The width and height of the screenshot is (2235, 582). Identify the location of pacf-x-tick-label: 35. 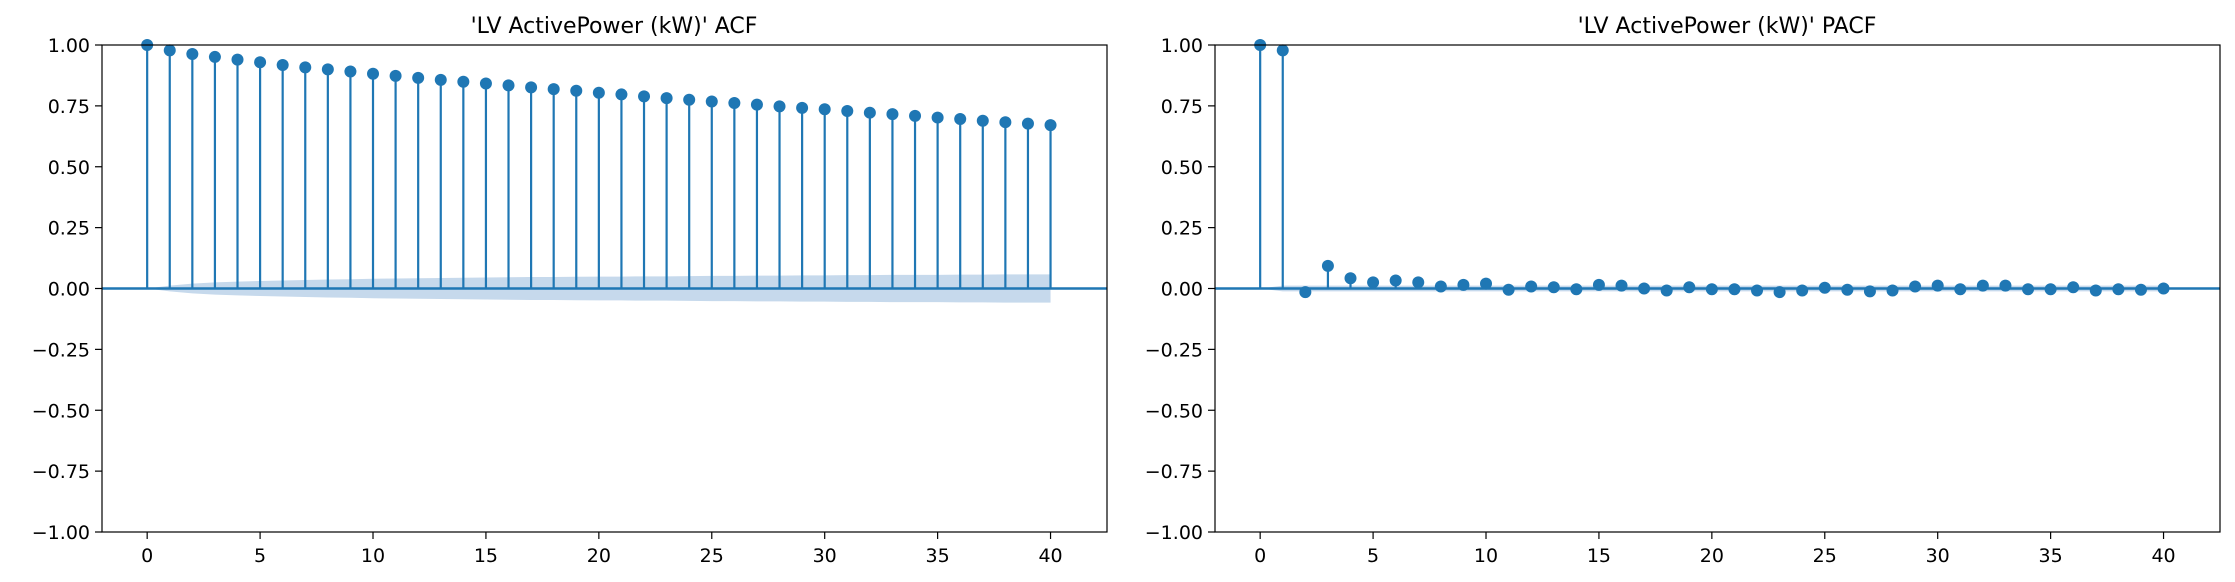
(2051, 556).